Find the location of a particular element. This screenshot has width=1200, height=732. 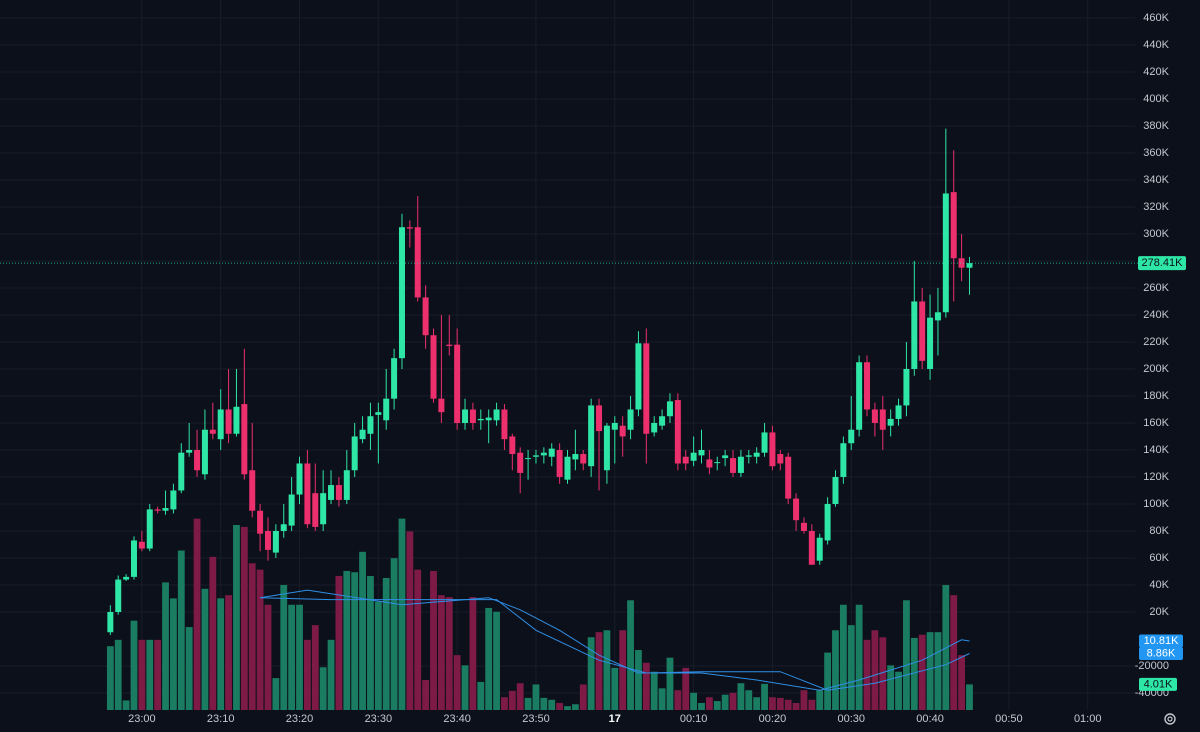

y-tick-label: 340K is located at coordinates (1156, 180).